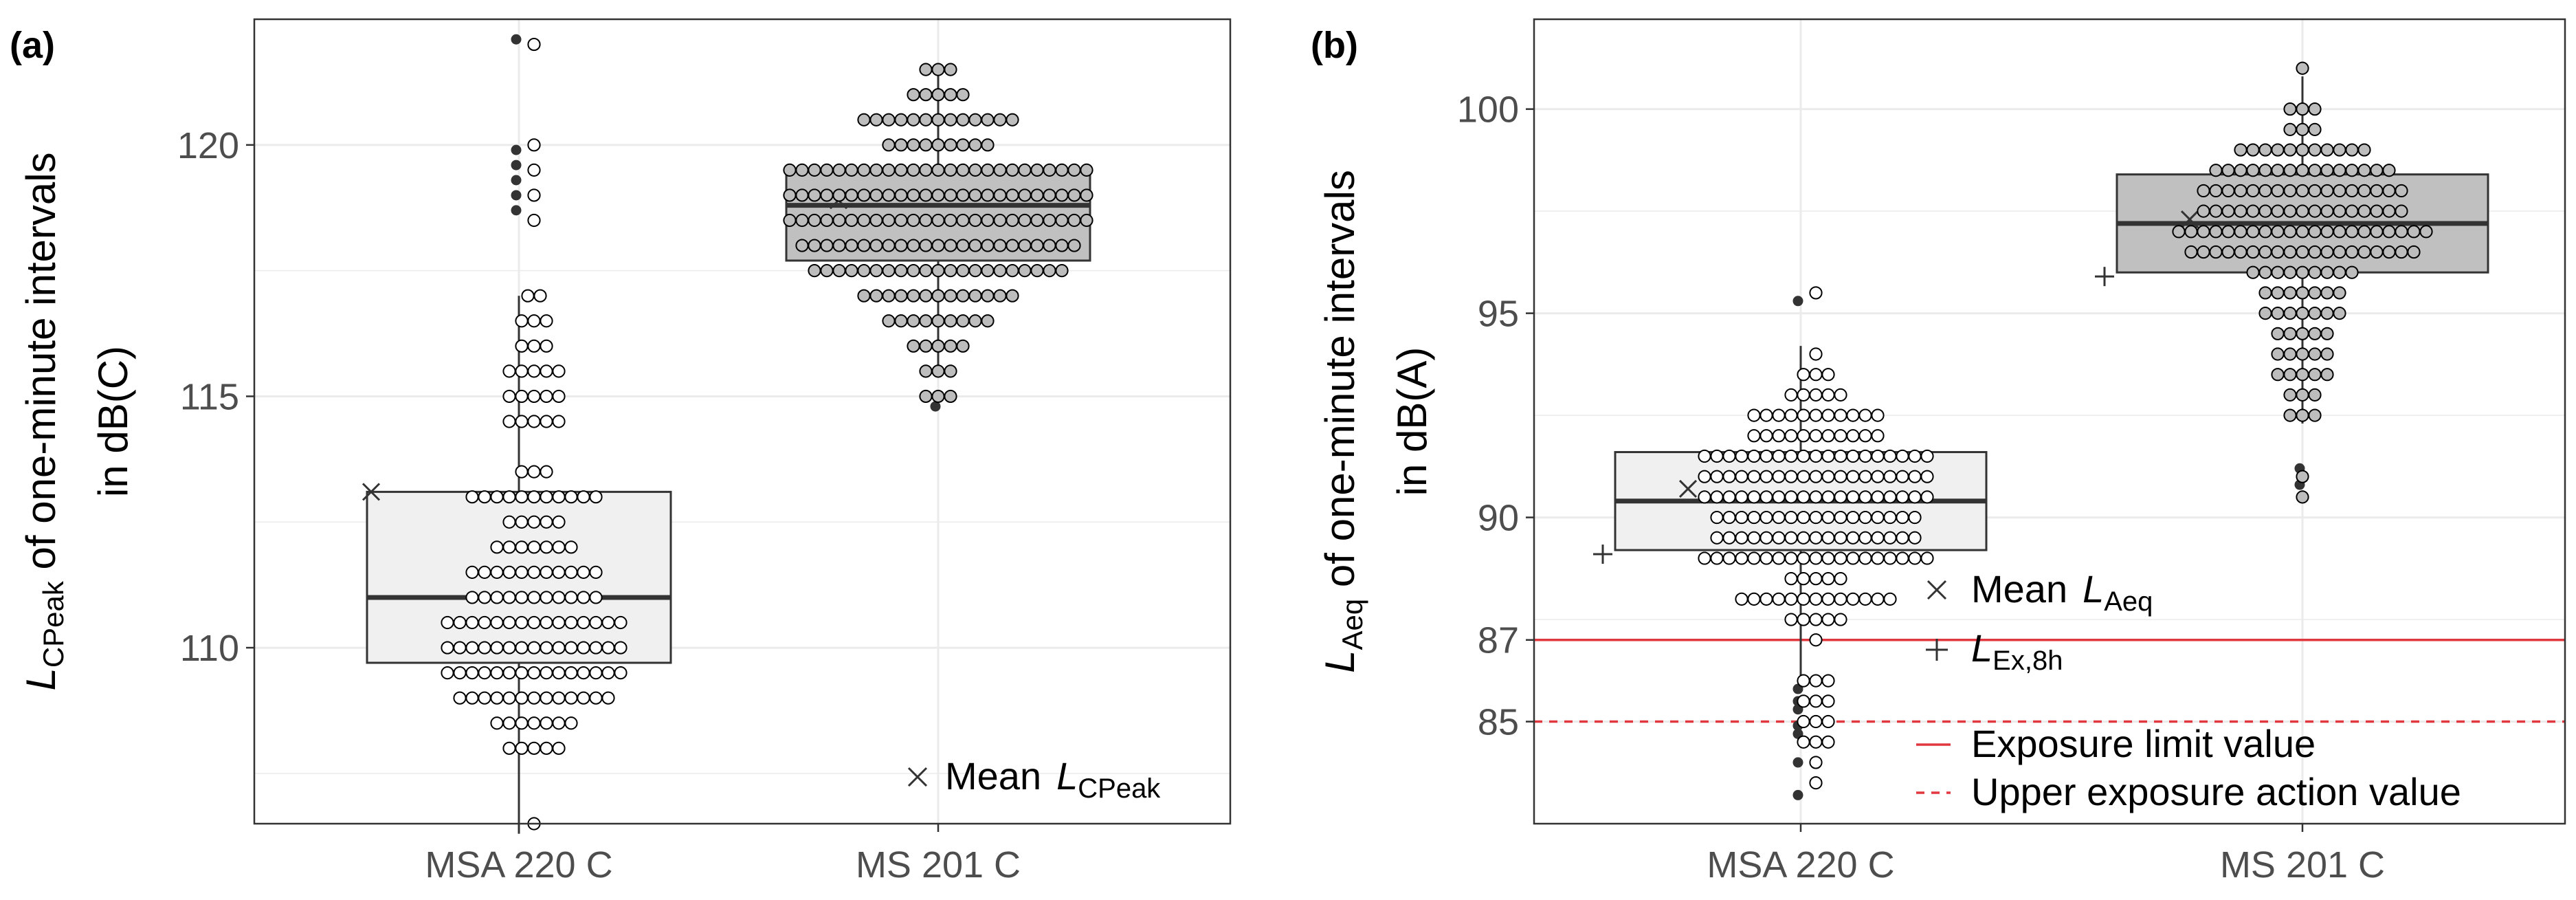 The image size is (2576, 900). Describe the element at coordinates (2189, 219) in the screenshot. I see `mean-x-stroke` at that location.